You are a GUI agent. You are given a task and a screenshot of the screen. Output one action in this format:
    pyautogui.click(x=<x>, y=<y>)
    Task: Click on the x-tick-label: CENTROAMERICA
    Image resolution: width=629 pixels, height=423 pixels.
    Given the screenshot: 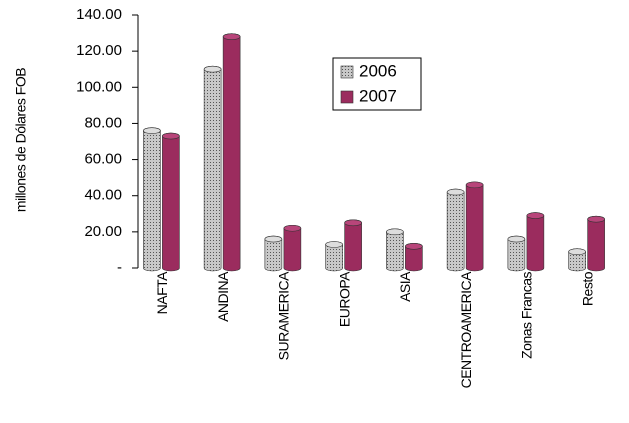 What is the action you would take?
    pyautogui.click(x=466, y=330)
    